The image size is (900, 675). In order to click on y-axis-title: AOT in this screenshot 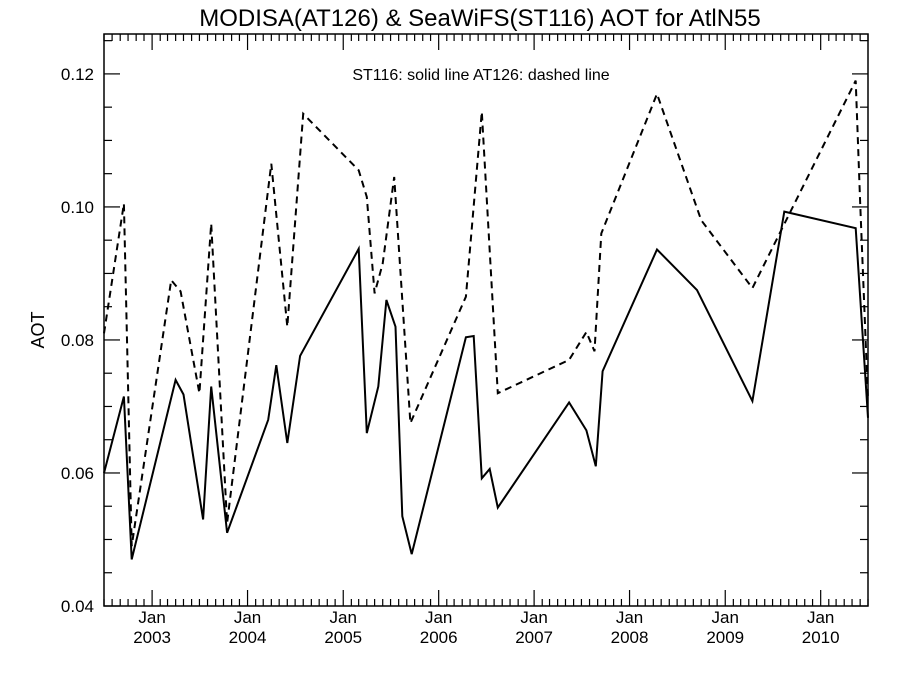, I will do `click(38, 329)`.